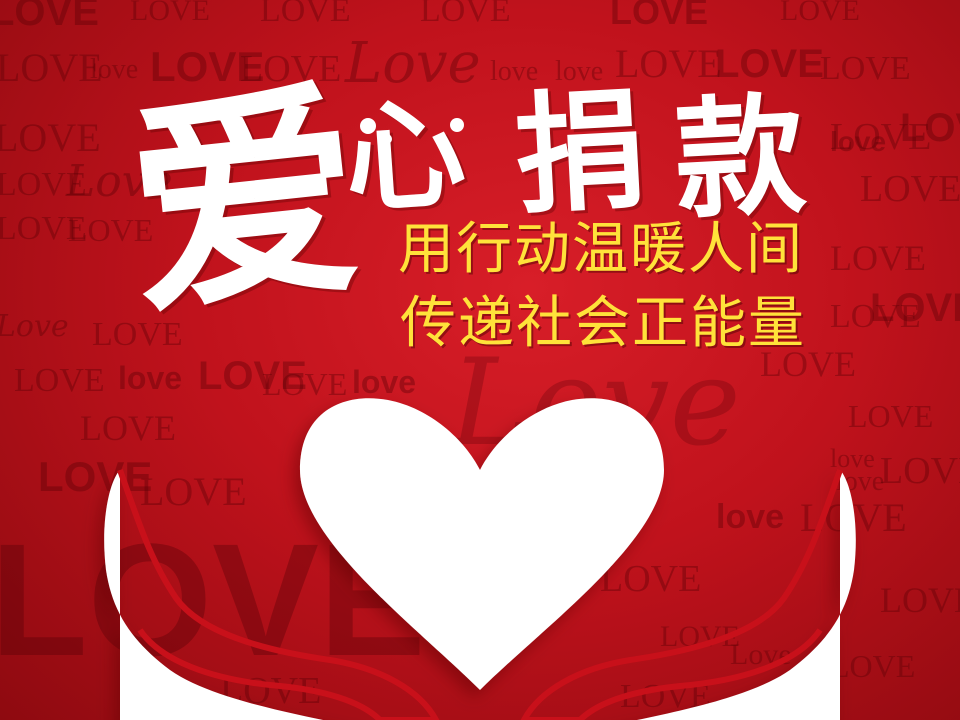  Describe the element at coordinates (603, 323) in the screenshot. I see `subtitle-line-2: 传递社会正能量` at that location.